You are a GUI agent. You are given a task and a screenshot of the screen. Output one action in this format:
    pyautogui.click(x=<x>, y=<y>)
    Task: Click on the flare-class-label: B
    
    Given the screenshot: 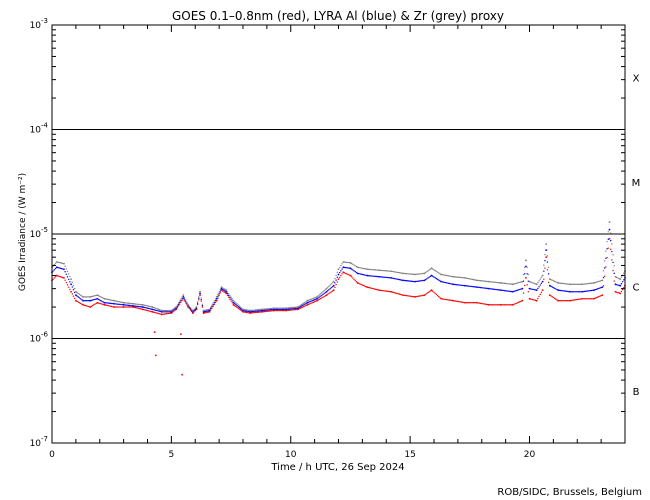 What is the action you would take?
    pyautogui.click(x=636, y=392)
    